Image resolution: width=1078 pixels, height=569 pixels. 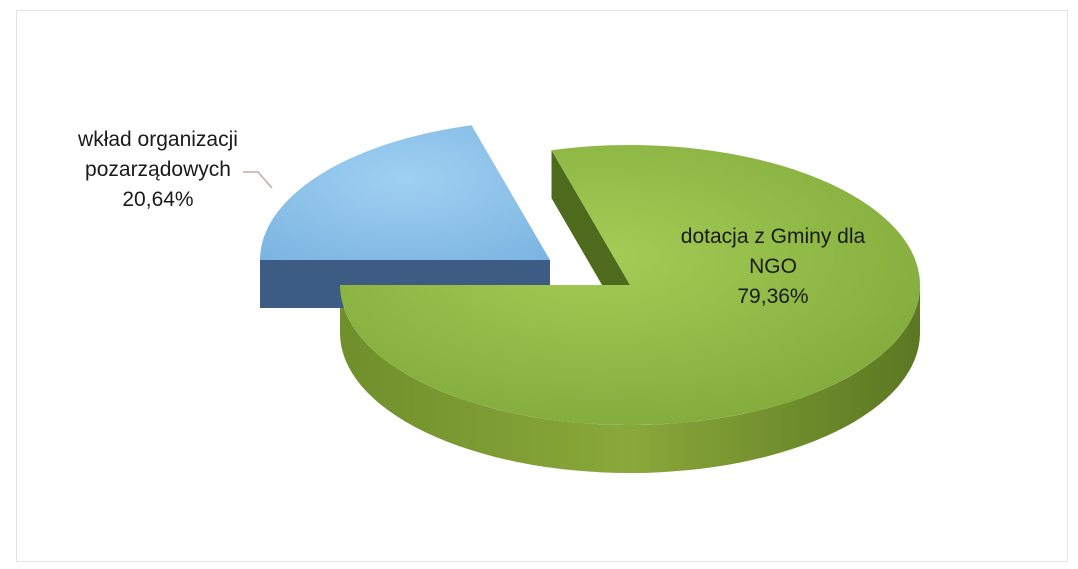 What do you see at coordinates (158, 169) in the screenshot?
I see `label-wklad-line2: pozarządowych` at bounding box center [158, 169].